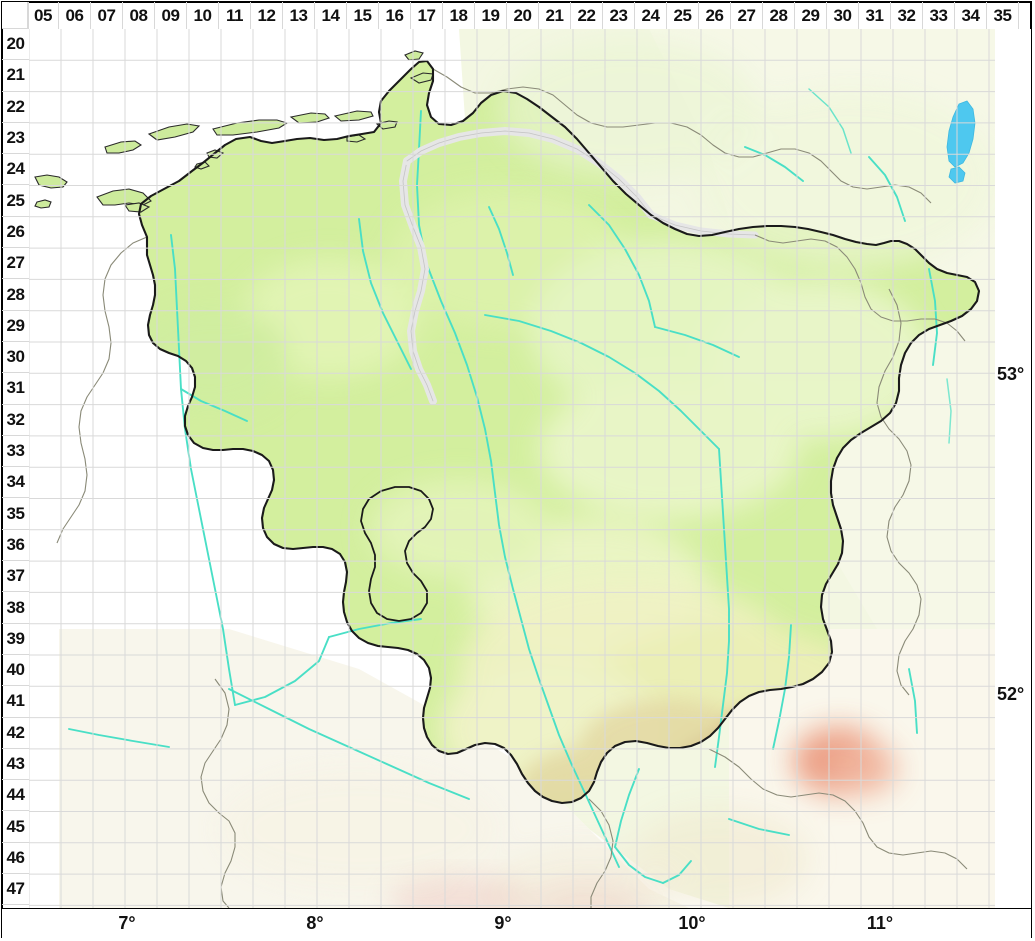 This screenshot has height=941, width=1035. What do you see at coordinates (651, 15) in the screenshot?
I see `grid-column-label-24: 24` at bounding box center [651, 15].